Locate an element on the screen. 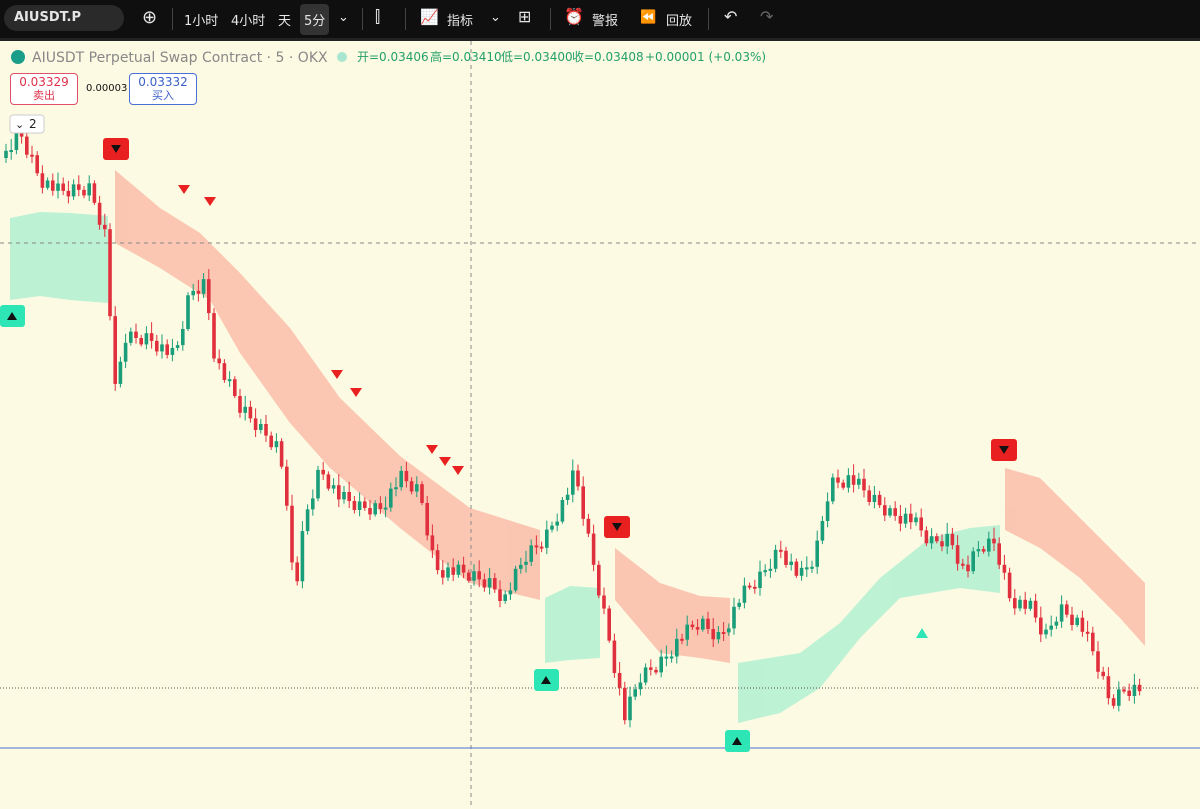 The image size is (1200, 809). candle-icon: ⫿ is located at coordinates (378, 16).